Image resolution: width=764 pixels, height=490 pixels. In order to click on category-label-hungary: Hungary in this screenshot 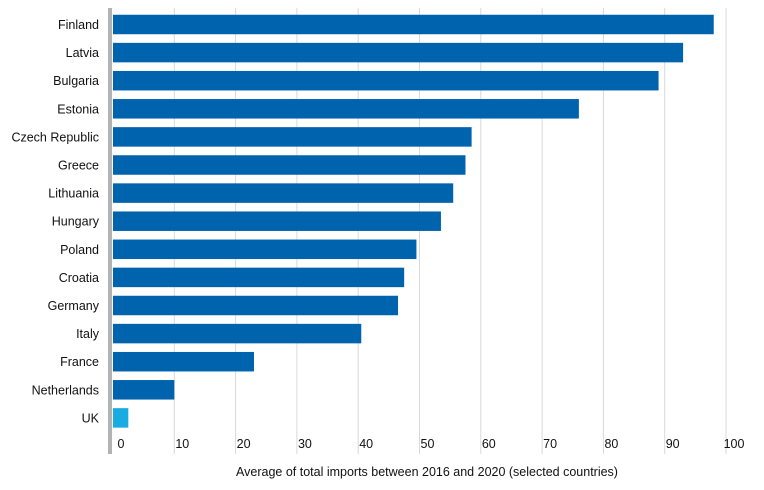, I will do `click(76, 222)`.